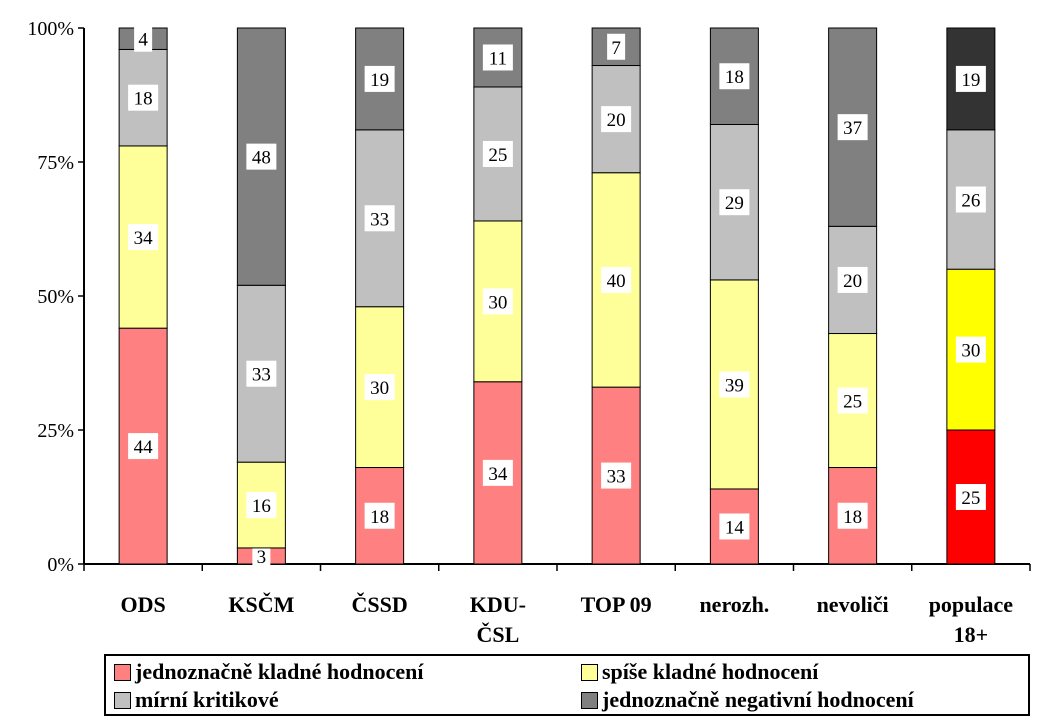 The width and height of the screenshot is (1039, 721). I want to click on legend-item-negativni: jednoznačně negativní hodnocení, so click(747, 700).